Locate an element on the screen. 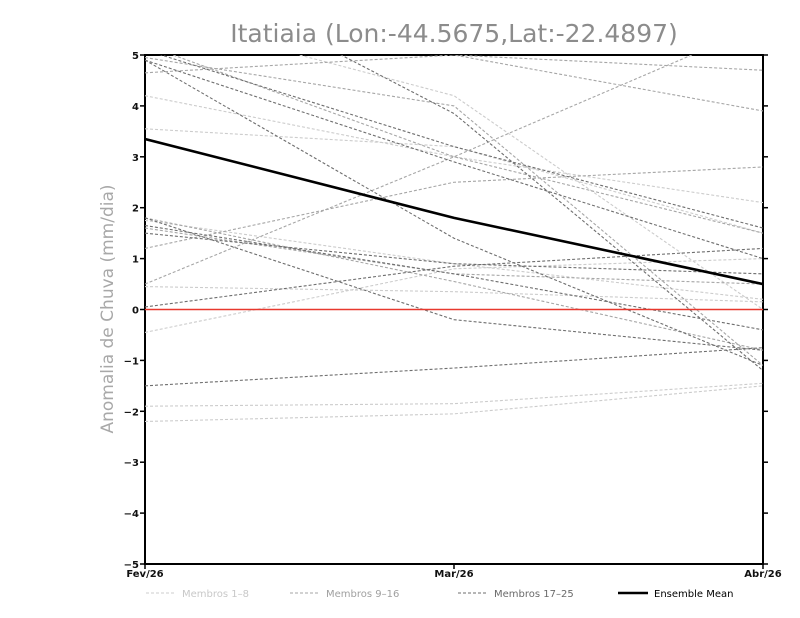 The height and width of the screenshot is (618, 800). y-axis-label: Anomalia de Chuva (mm/dia) is located at coordinates (108, 308).